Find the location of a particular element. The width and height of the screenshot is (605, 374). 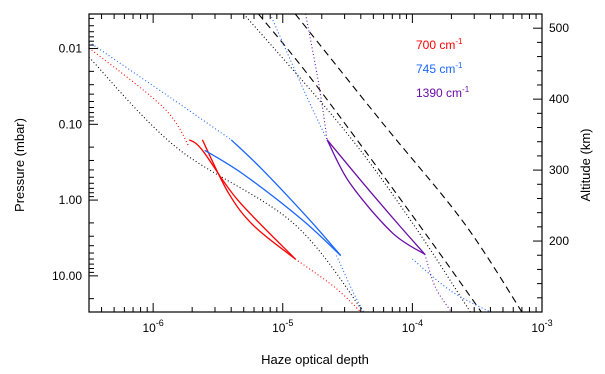

legend-item-3: 1390 cm-1 is located at coordinates (443, 92).